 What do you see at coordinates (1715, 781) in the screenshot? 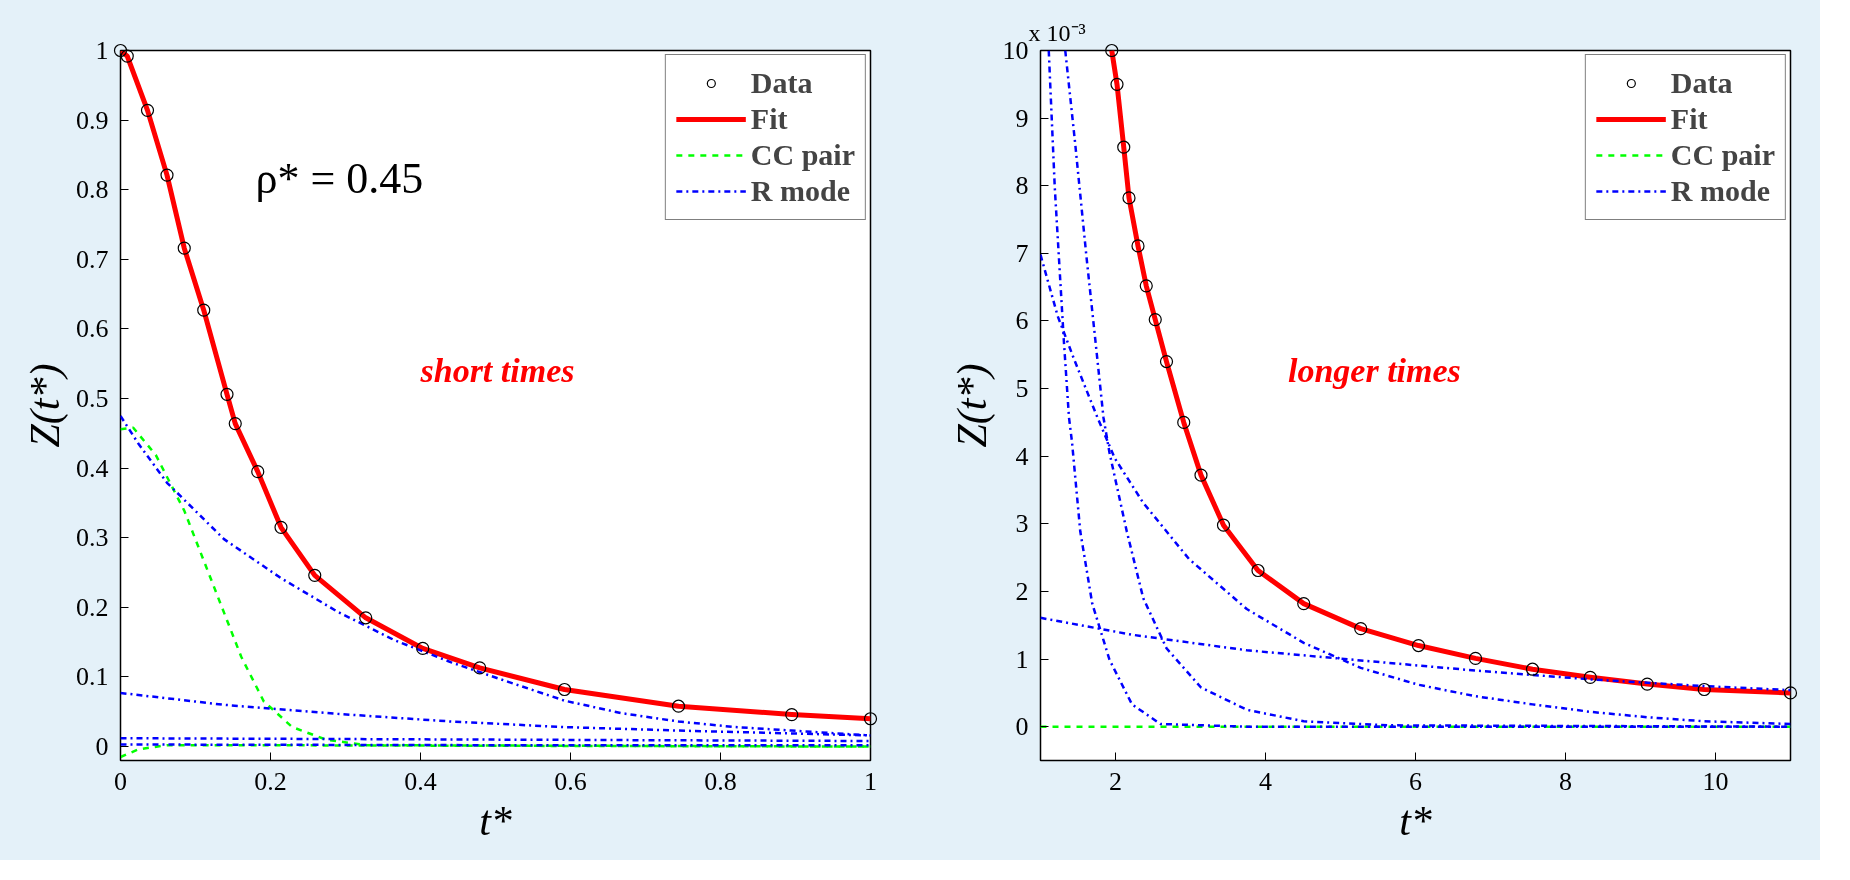
I see `x-tick-label: 10` at bounding box center [1715, 781].